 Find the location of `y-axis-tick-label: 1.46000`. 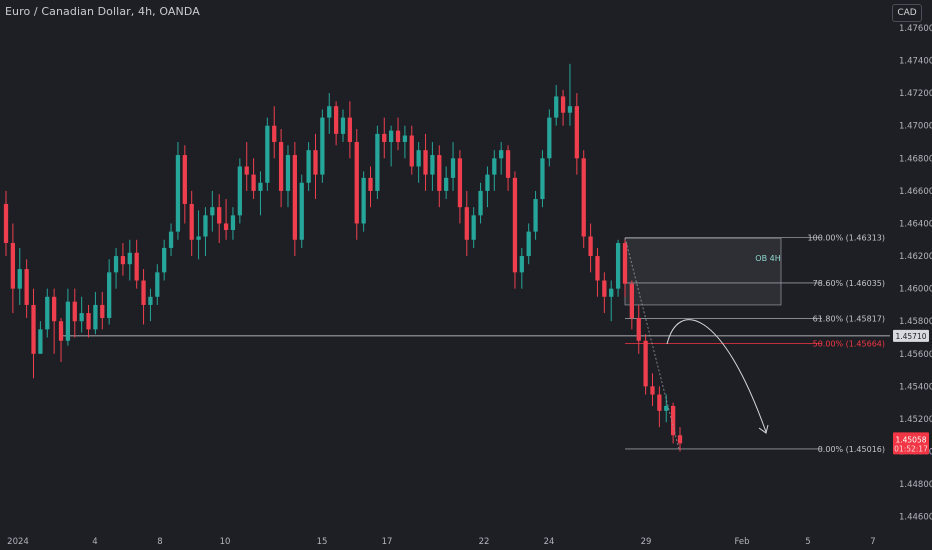

y-axis-tick-label: 1.46000 is located at coordinates (915, 290).